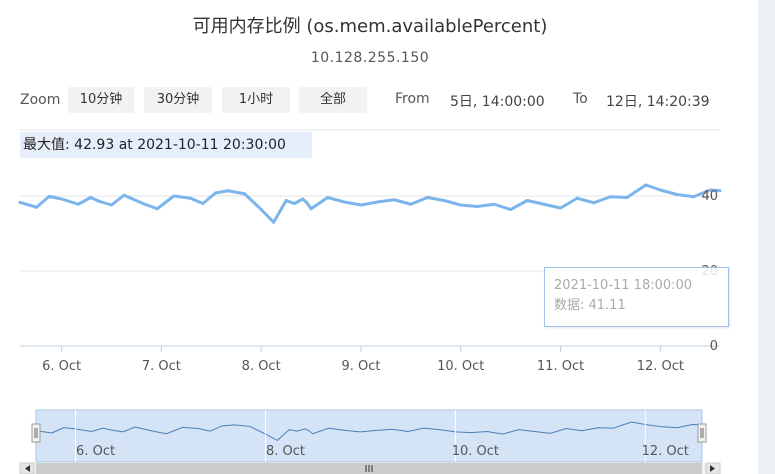 The image size is (775, 474). Describe the element at coordinates (709, 196) in the screenshot. I see `y-tick-label: 40` at that location.